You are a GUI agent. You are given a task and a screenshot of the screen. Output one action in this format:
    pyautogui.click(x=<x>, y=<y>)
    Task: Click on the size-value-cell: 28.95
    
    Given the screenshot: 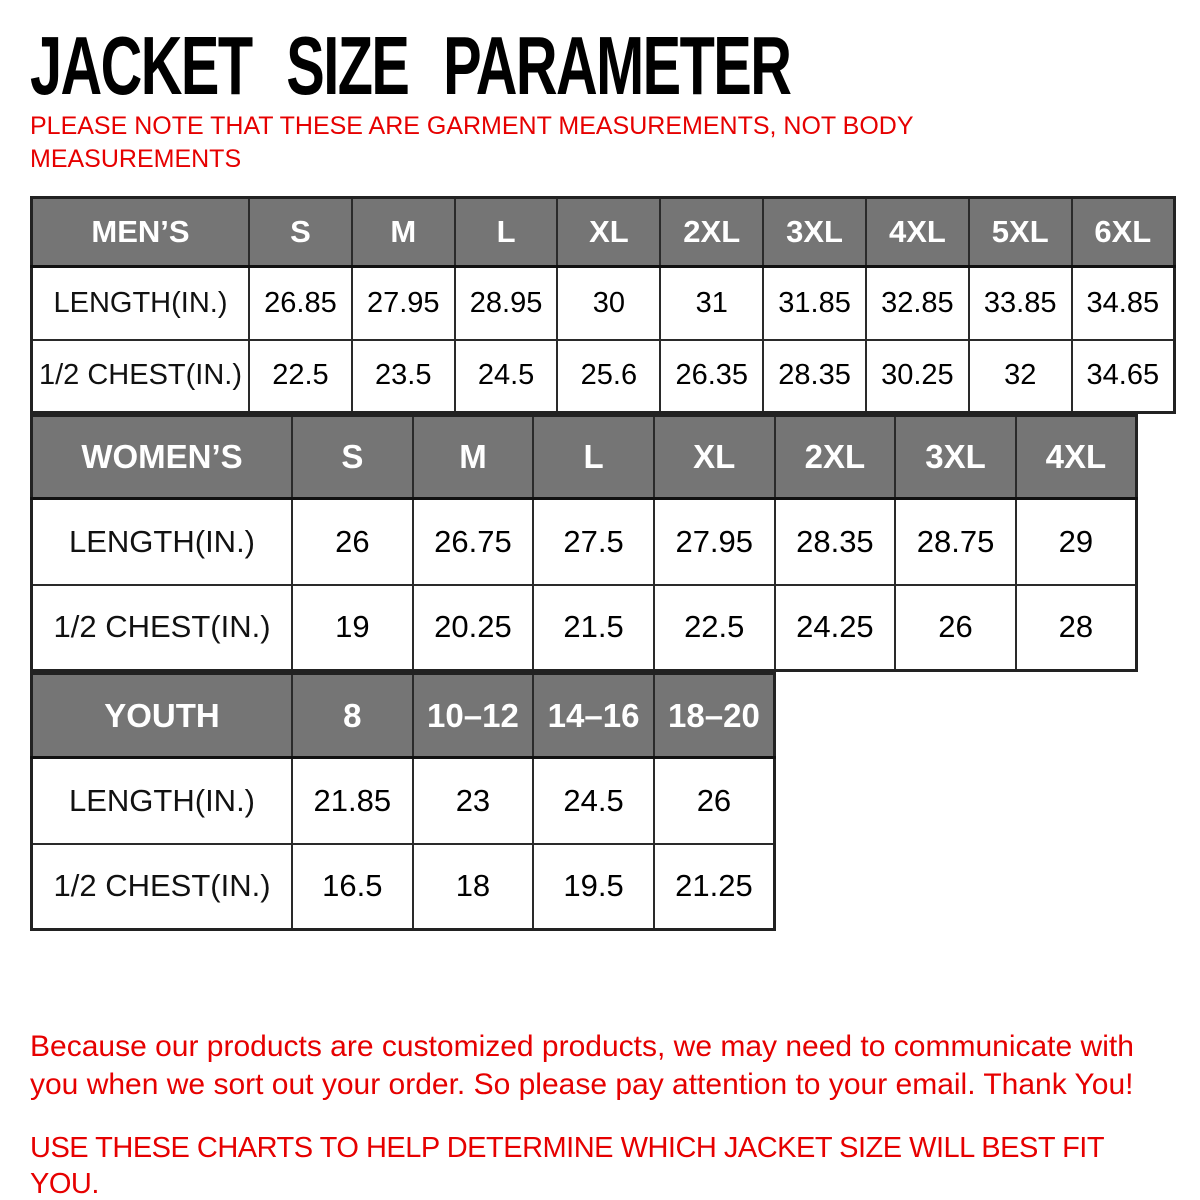 What is the action you would take?
    pyautogui.click(x=506, y=303)
    